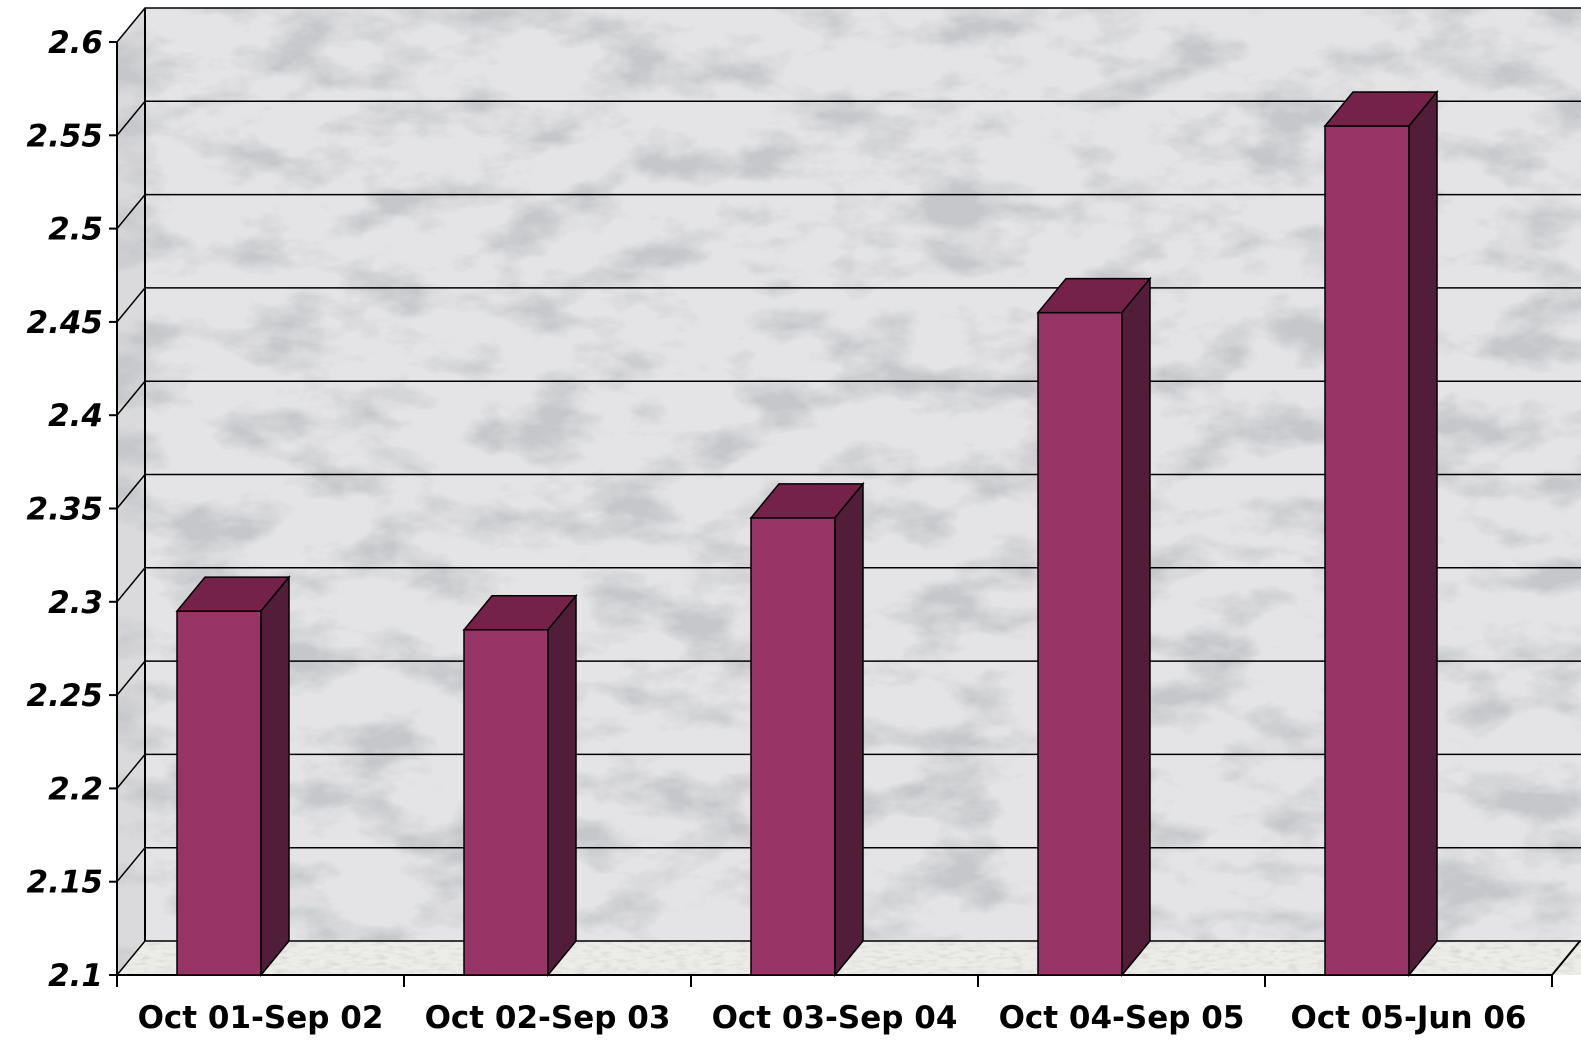 The image size is (1581, 1048). Describe the element at coordinates (75, 230) in the screenshot. I see `y-tick-label: 2.5` at that location.